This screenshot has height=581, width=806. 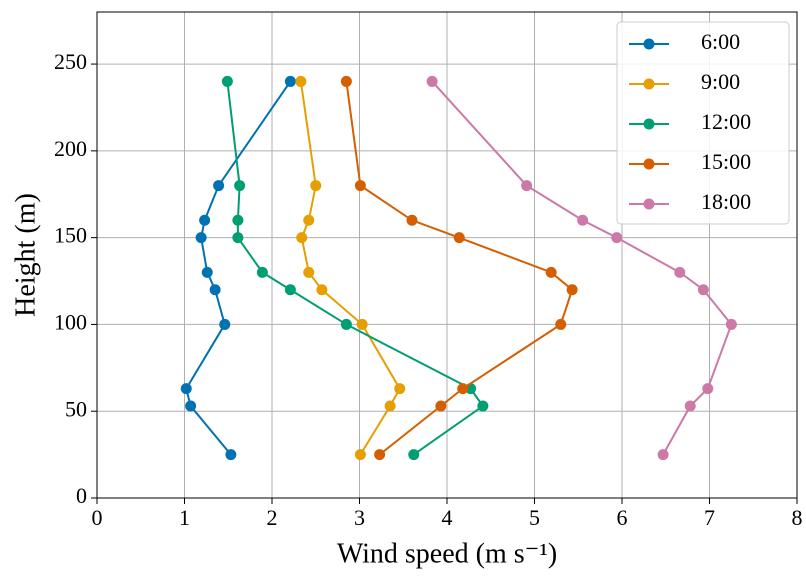 I want to click on legend-label: 12:00, so click(x=726, y=121).